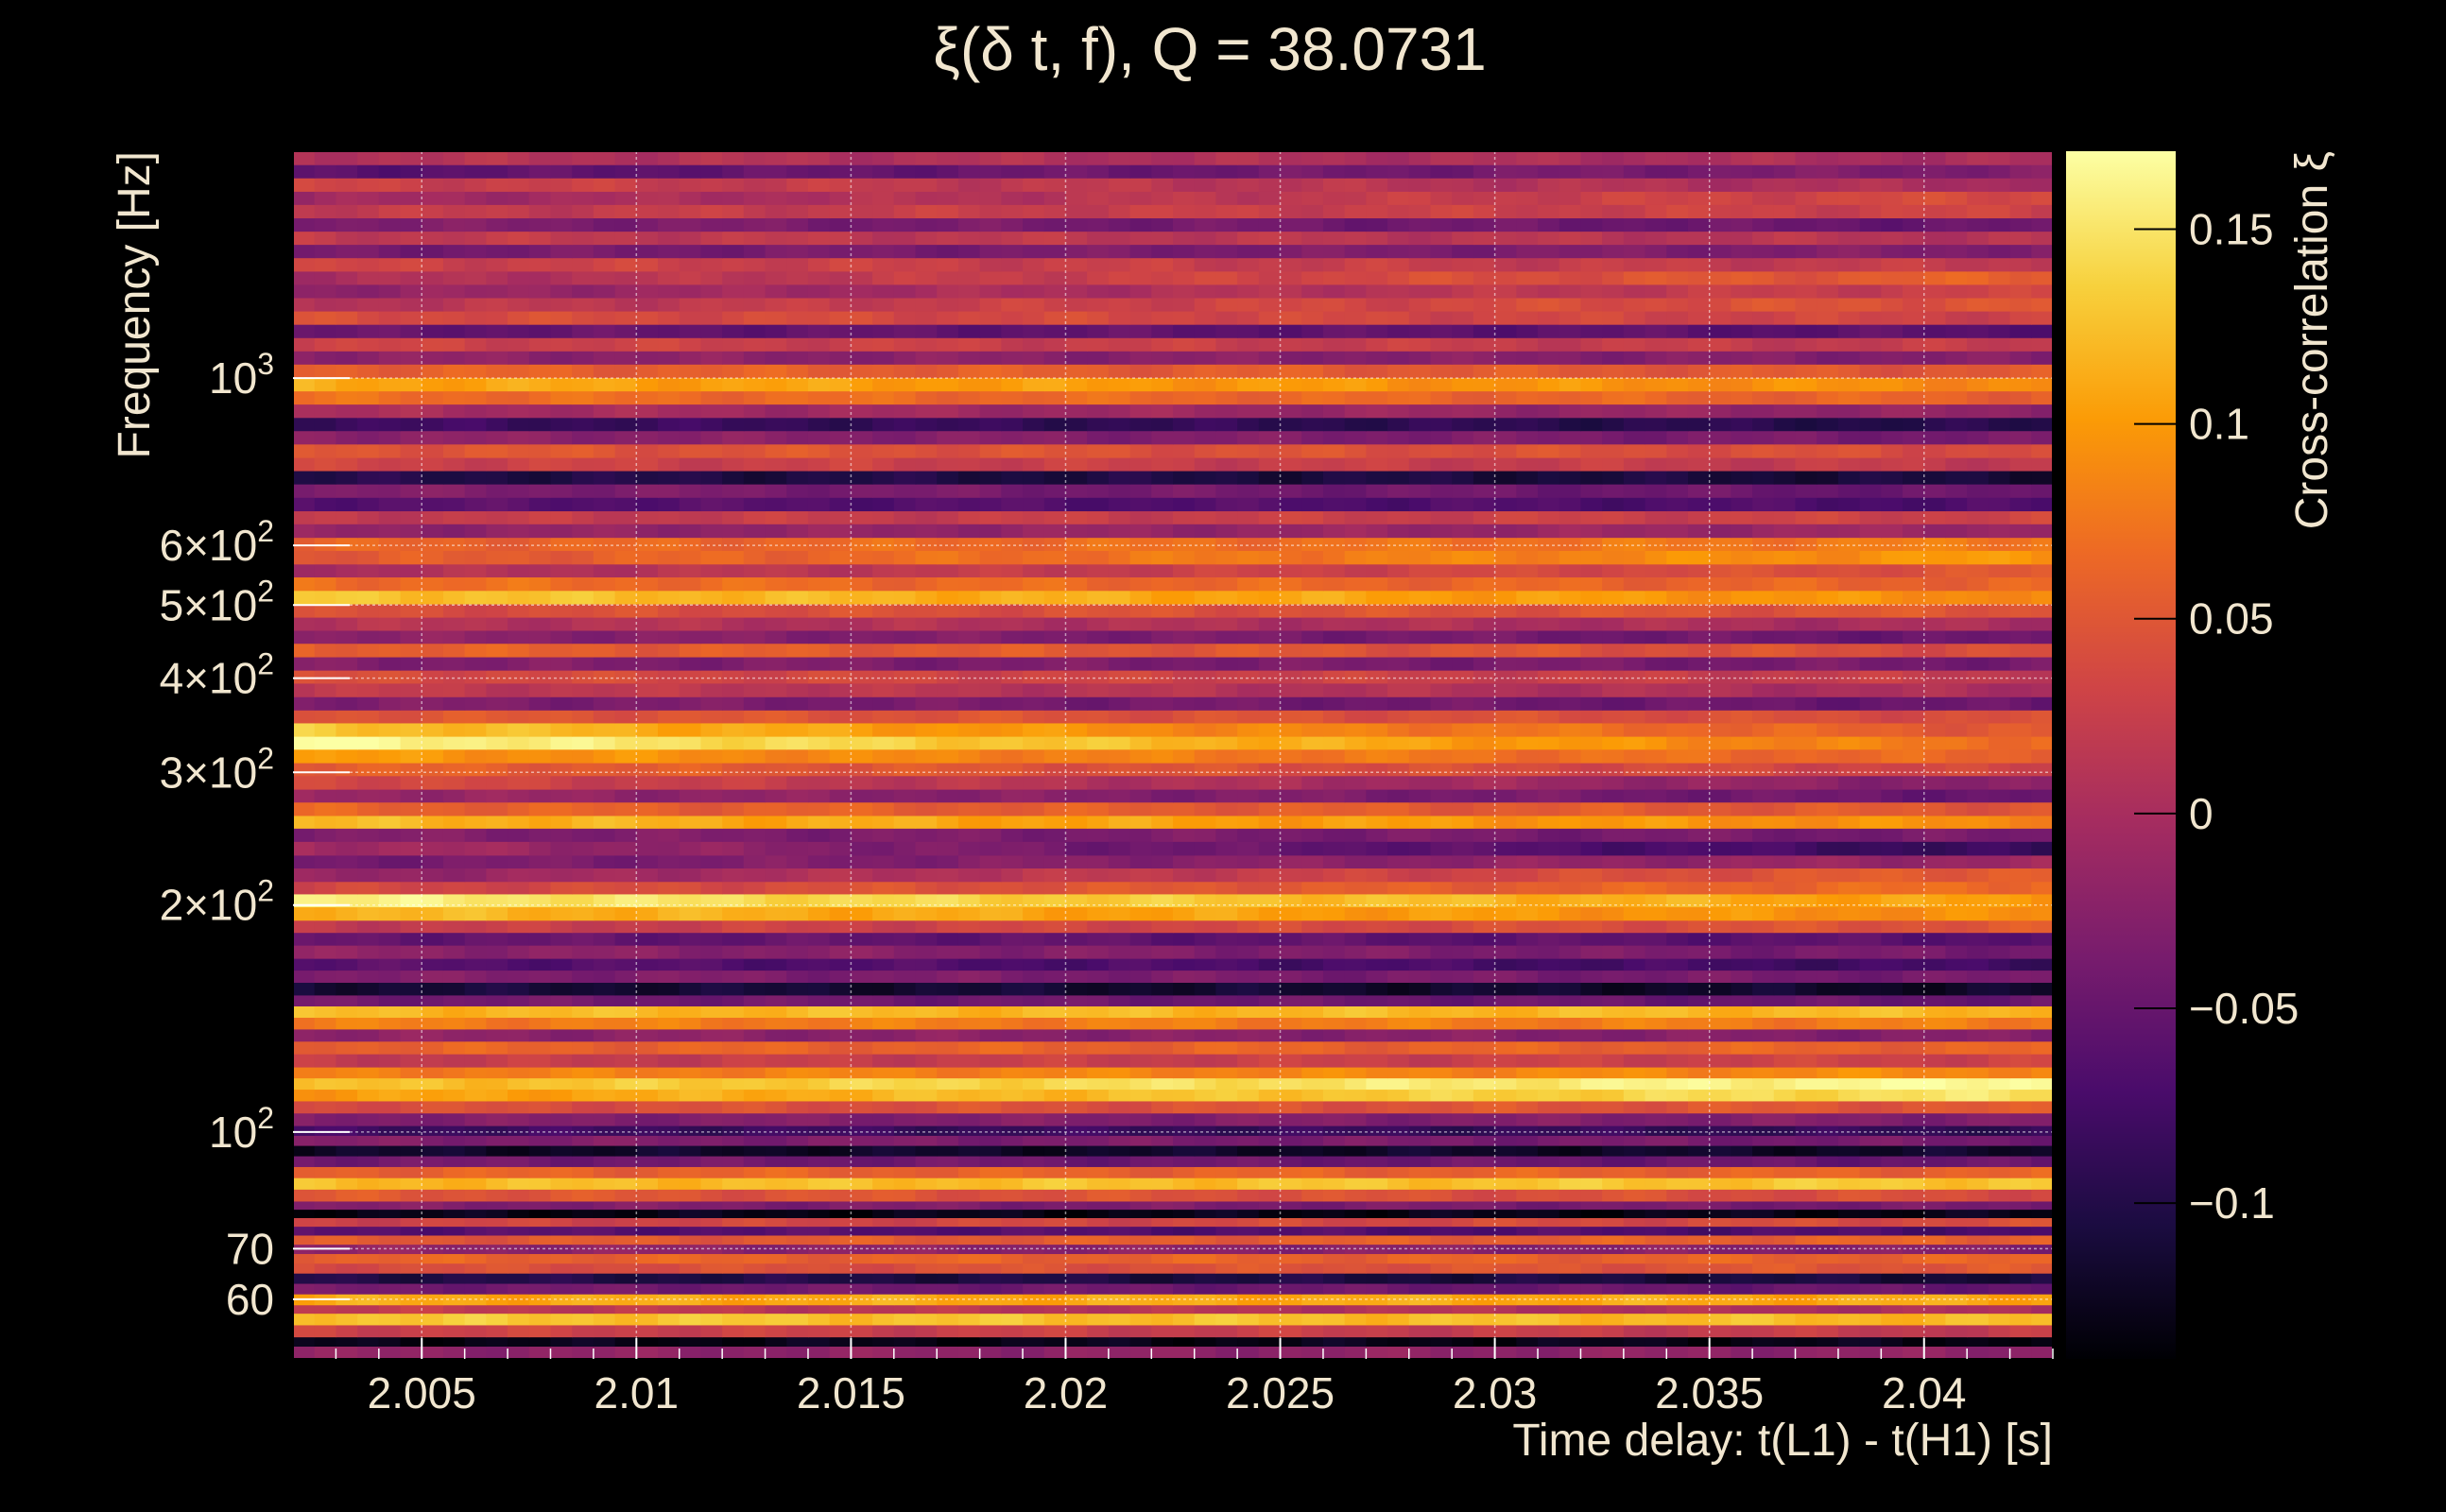  I want to click on chart-title: ξ(δ t, f), Q = 38.0731, so click(1209, 49).